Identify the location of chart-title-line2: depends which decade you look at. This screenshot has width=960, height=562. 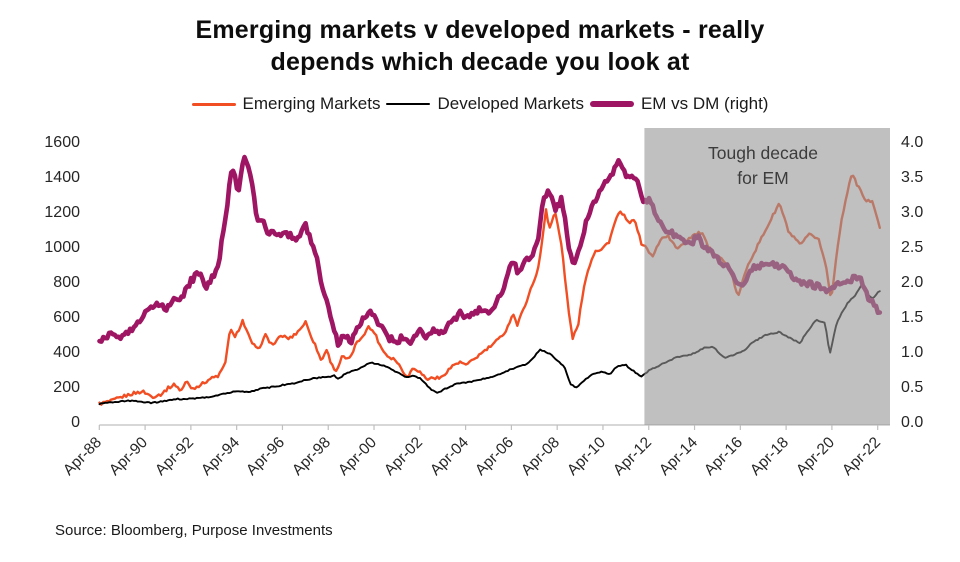
(480, 62).